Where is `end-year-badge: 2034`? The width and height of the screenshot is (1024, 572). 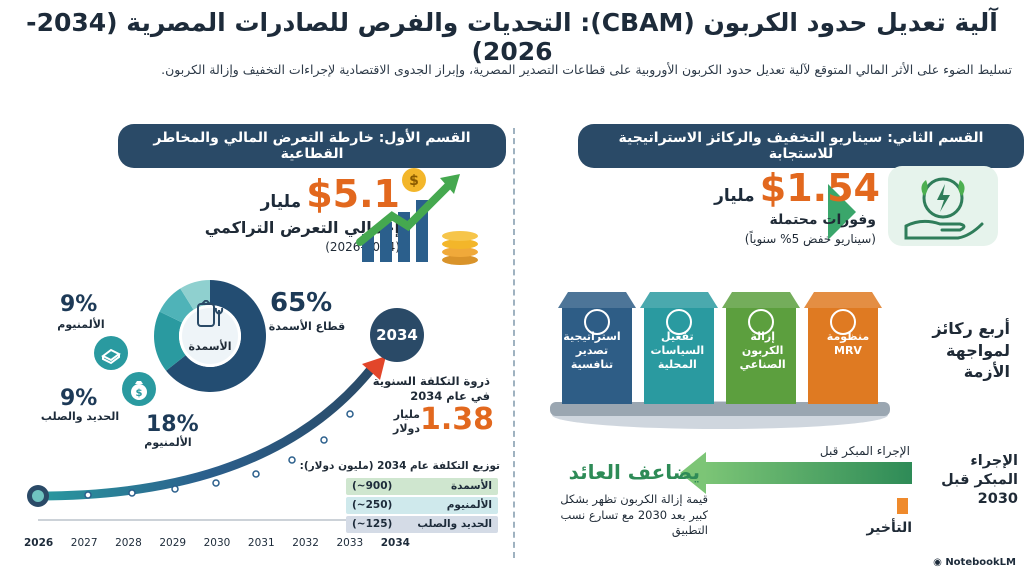
end-year-badge: 2034 is located at coordinates (397, 335).